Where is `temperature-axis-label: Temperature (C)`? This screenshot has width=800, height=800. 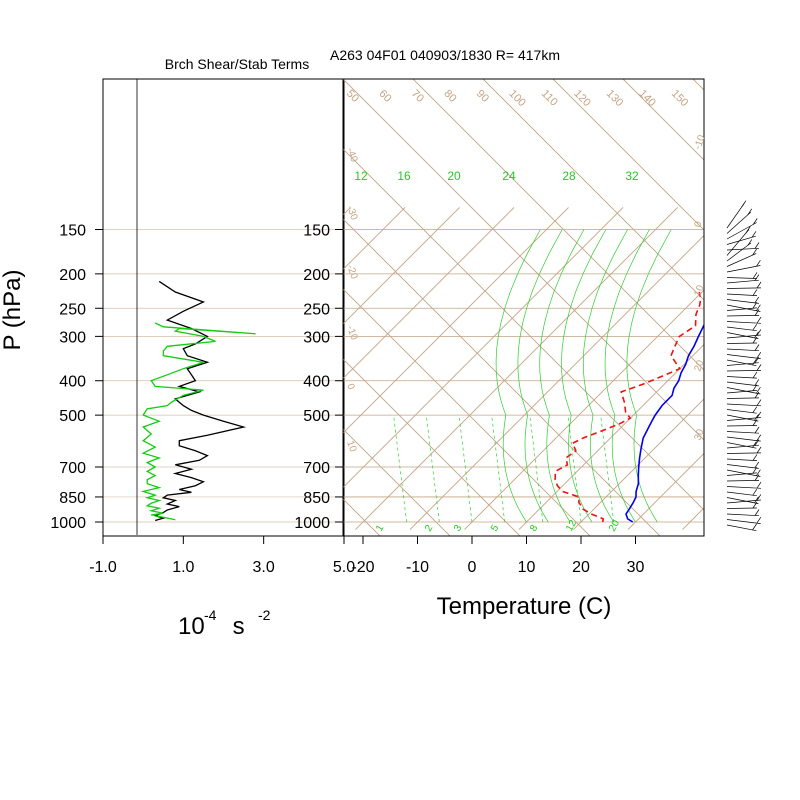 temperature-axis-label: Temperature (C) is located at coordinates (524, 606).